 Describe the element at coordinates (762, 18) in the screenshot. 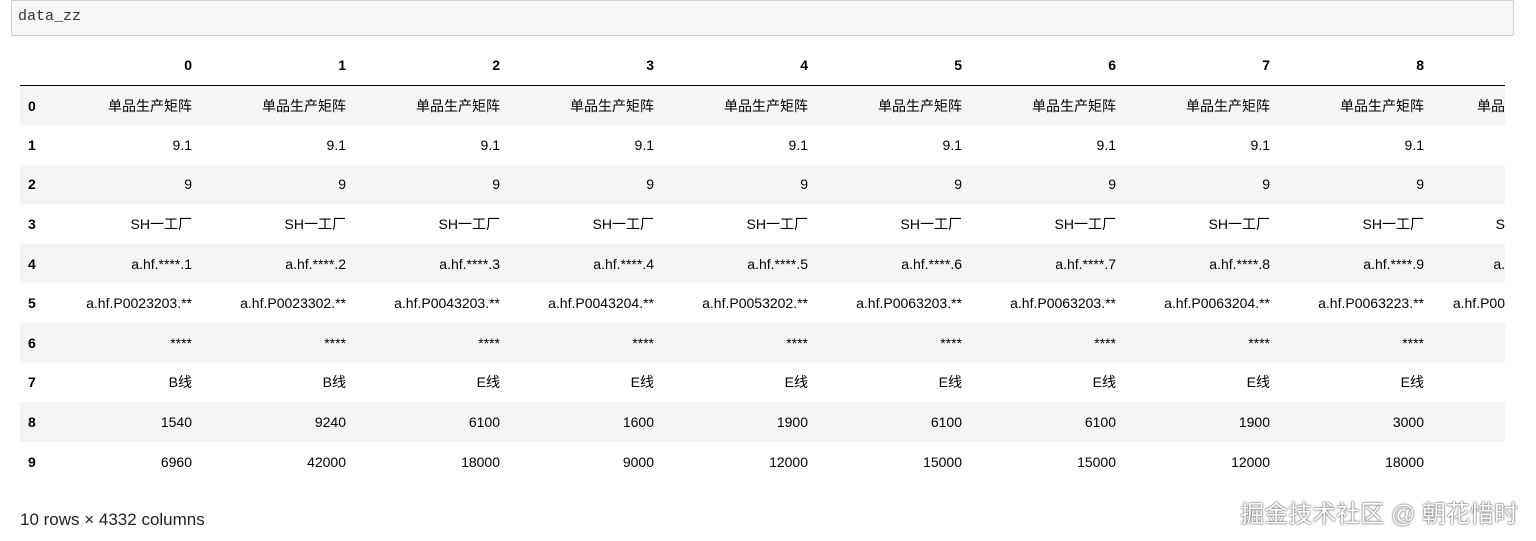

I see `input-cell: data_zz` at that location.